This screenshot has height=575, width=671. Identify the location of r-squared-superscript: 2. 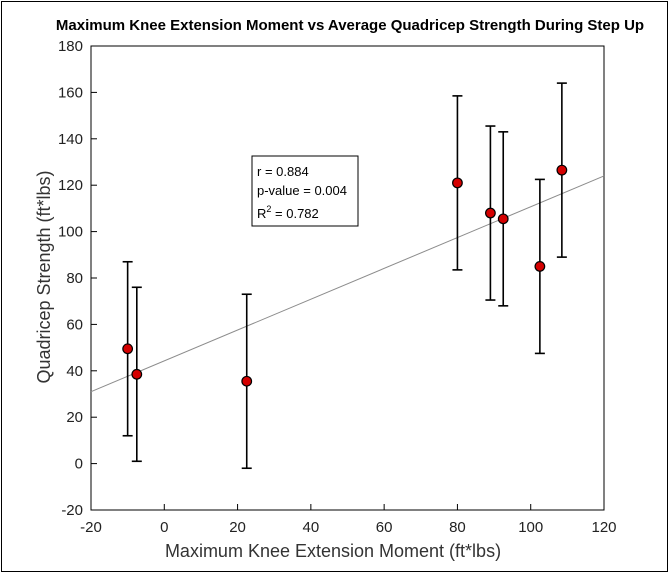
(268, 209).